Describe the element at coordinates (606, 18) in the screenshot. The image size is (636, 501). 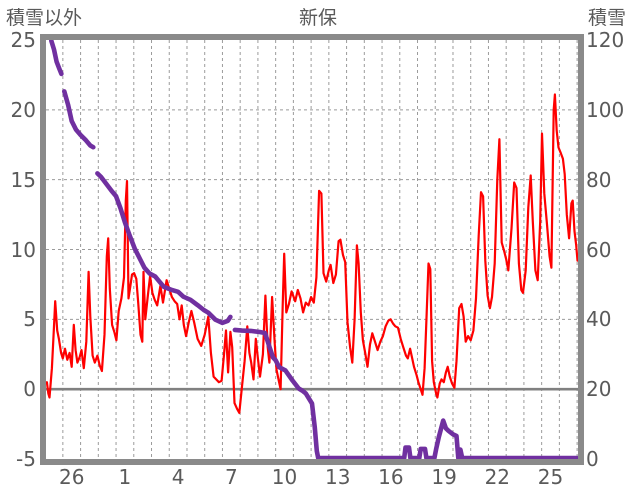
I see `right-axis-title: 積雪` at that location.